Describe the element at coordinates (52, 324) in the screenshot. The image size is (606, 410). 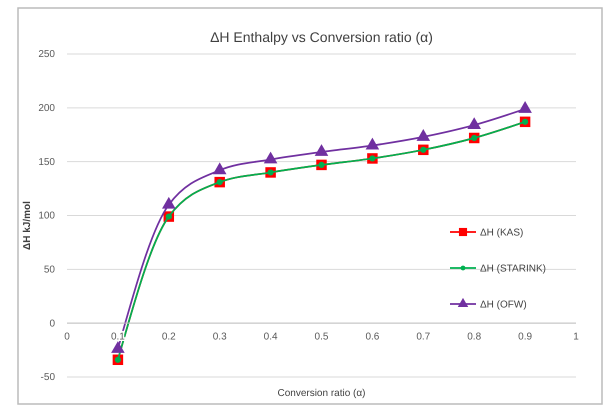
I see `y-tick-label: 0` at that location.